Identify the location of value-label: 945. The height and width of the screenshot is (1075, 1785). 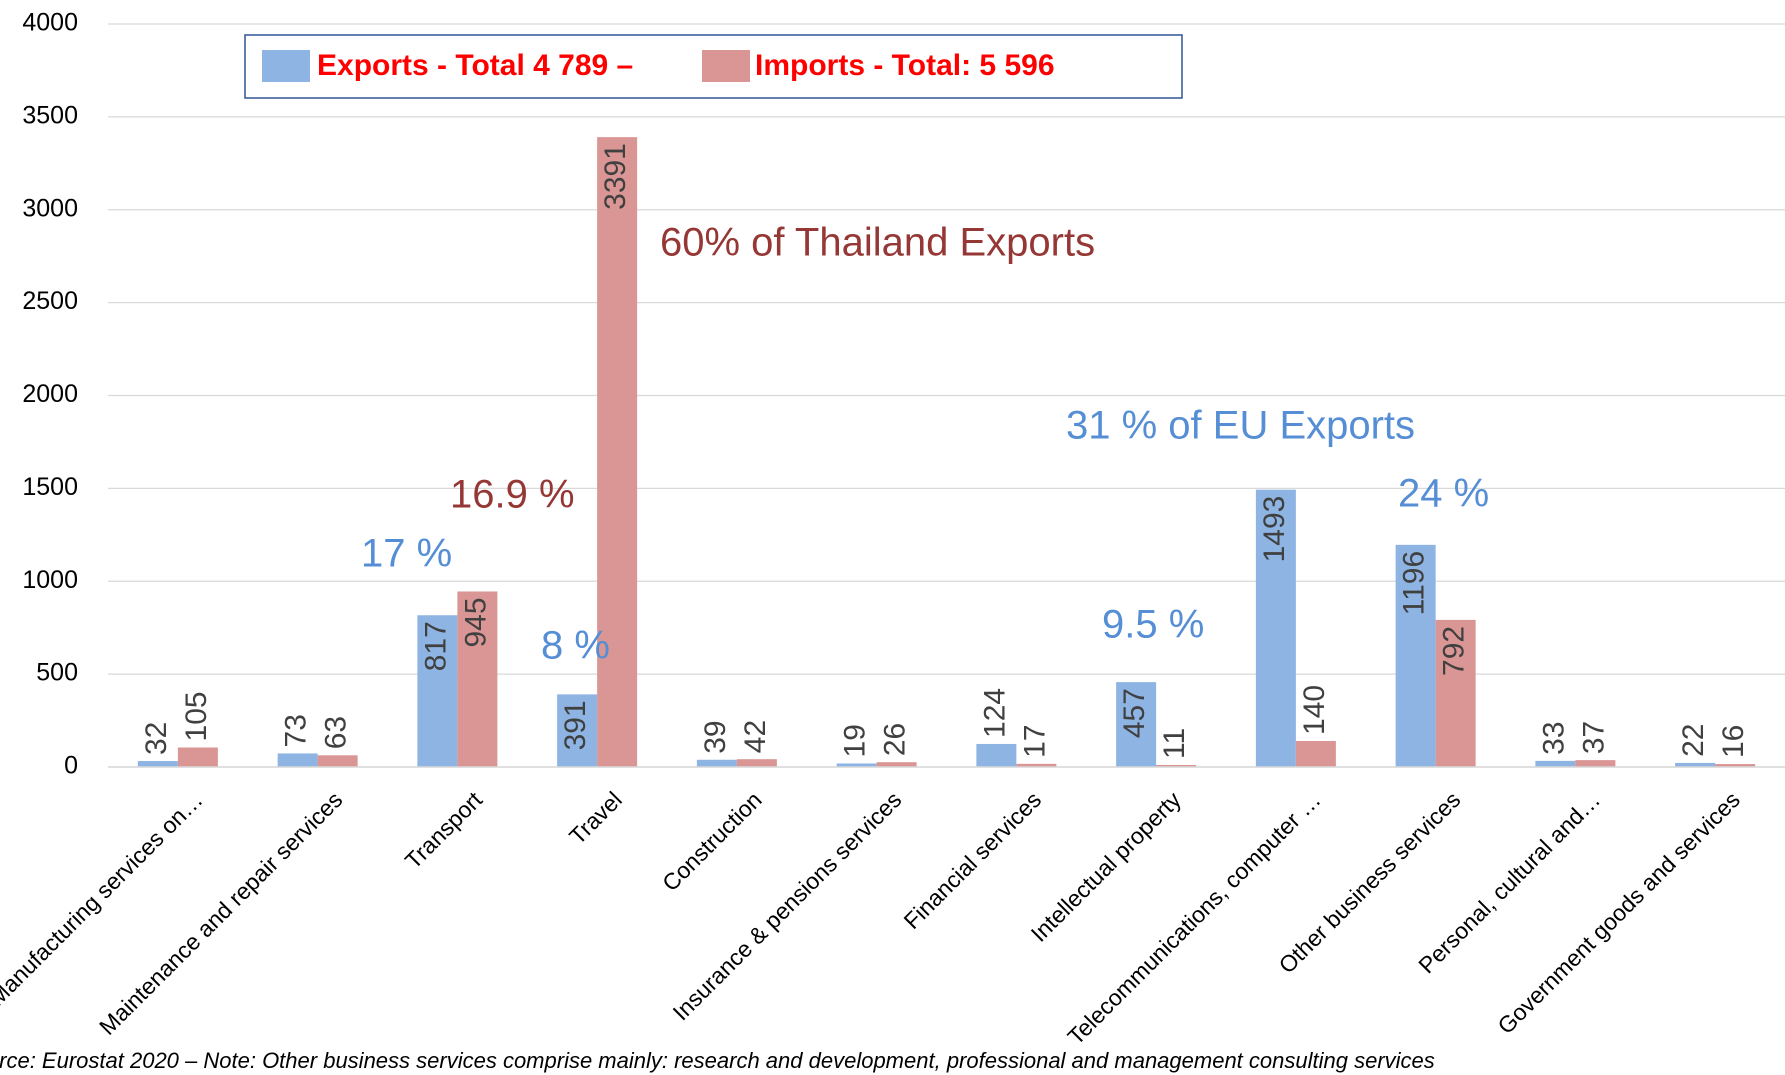
(475, 622).